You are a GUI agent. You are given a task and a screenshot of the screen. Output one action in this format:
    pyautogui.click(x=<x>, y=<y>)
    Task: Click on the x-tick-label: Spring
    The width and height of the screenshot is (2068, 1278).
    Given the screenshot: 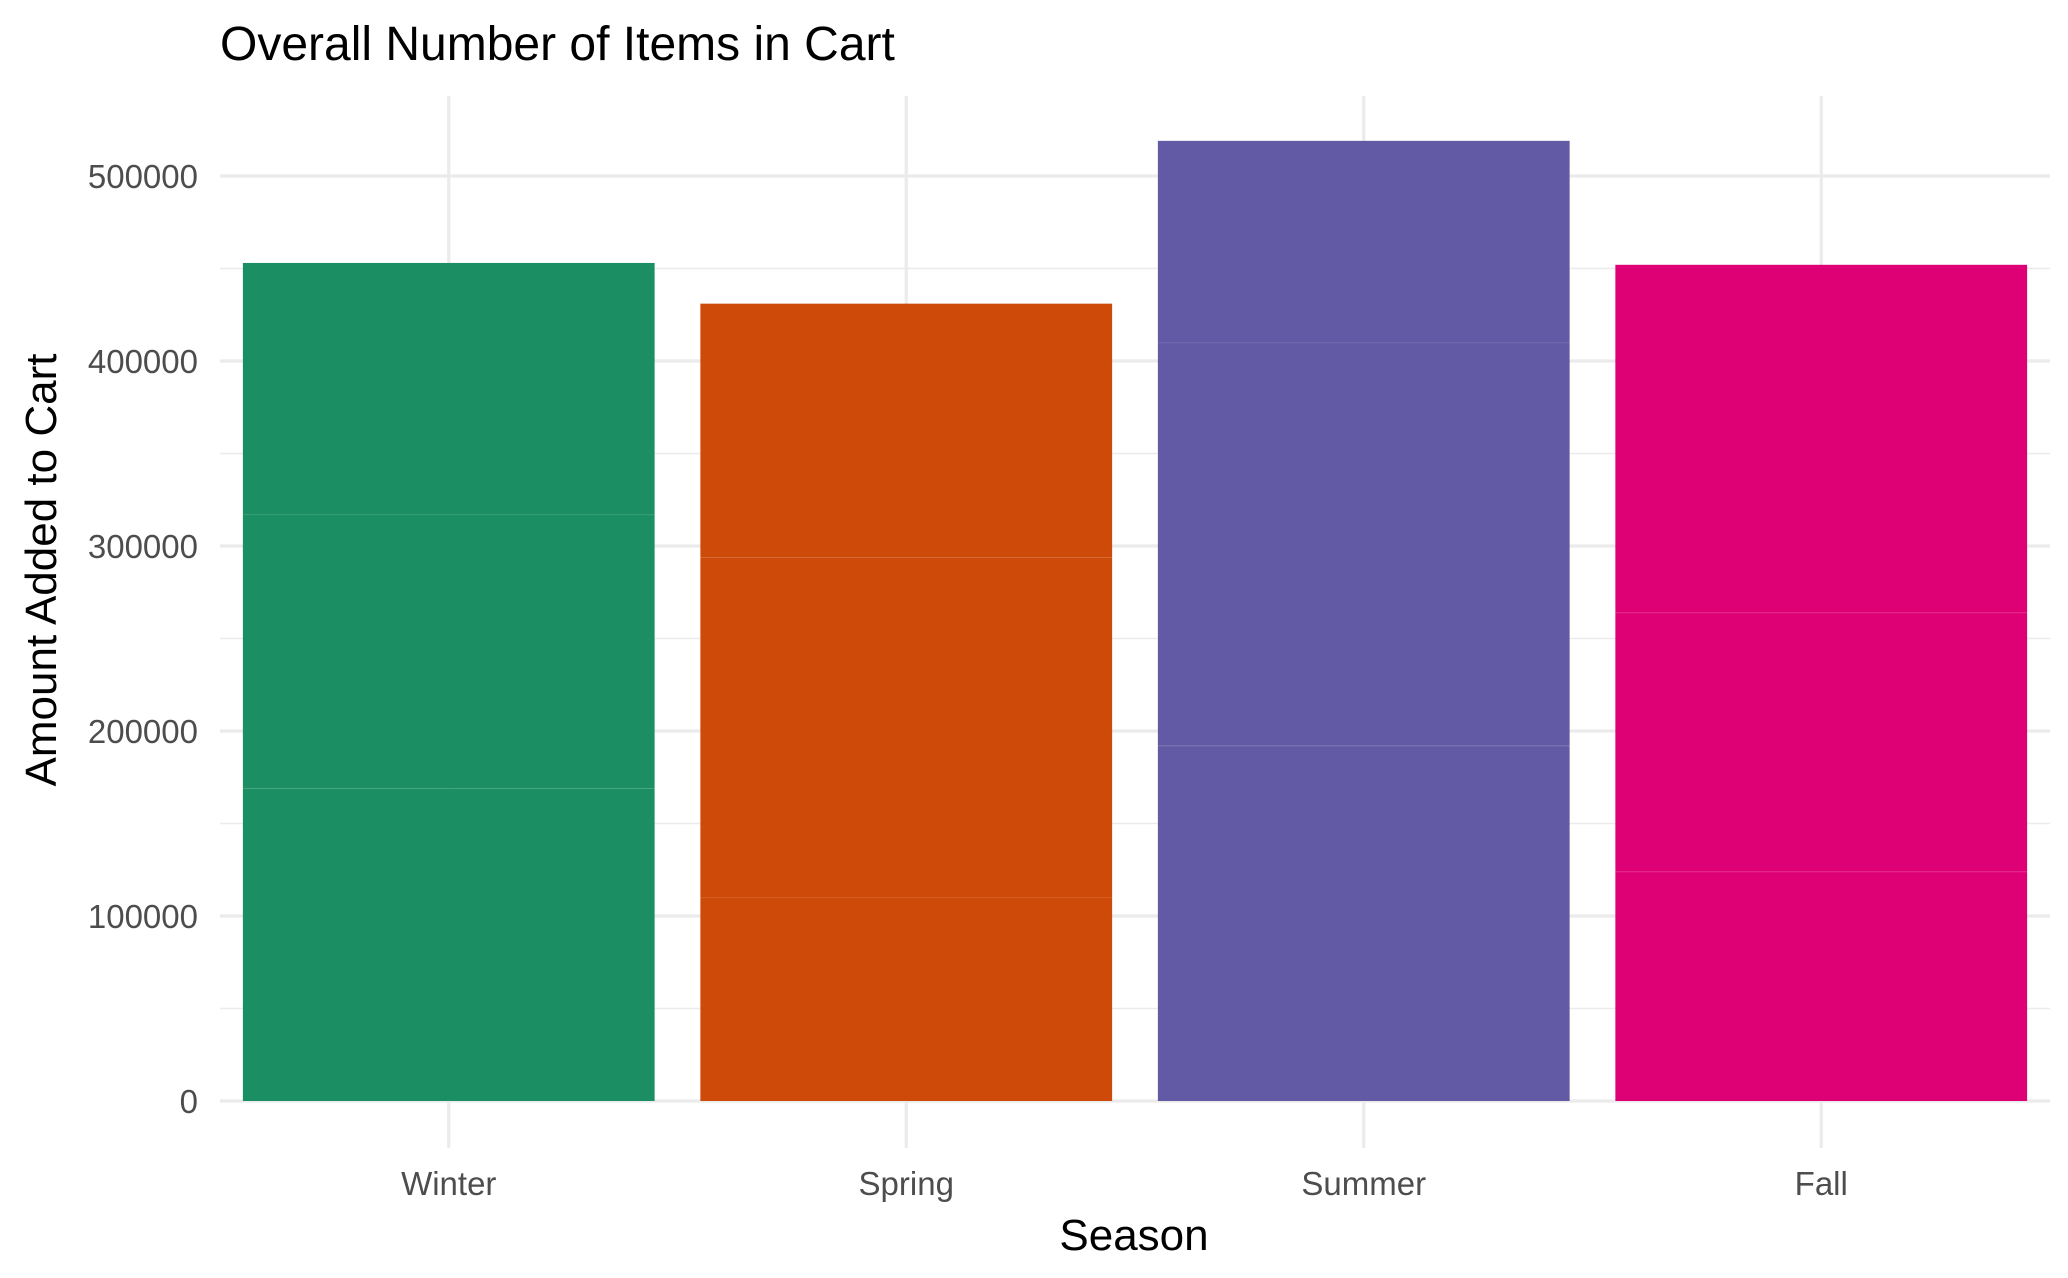 What is the action you would take?
    pyautogui.click(x=906, y=1183)
    